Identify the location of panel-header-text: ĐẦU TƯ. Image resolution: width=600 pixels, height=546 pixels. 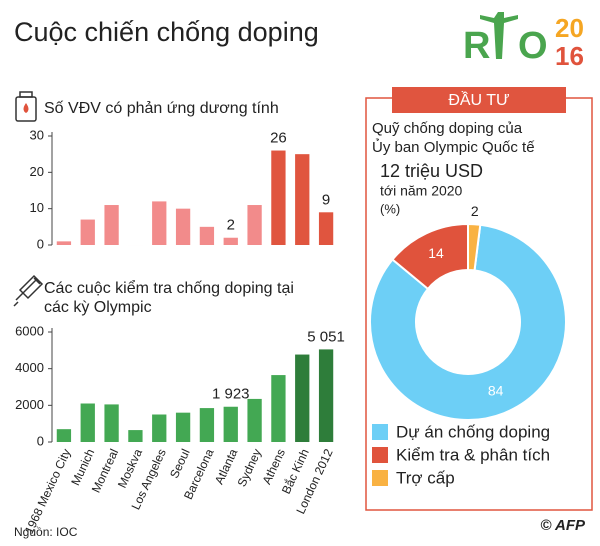
(478, 99).